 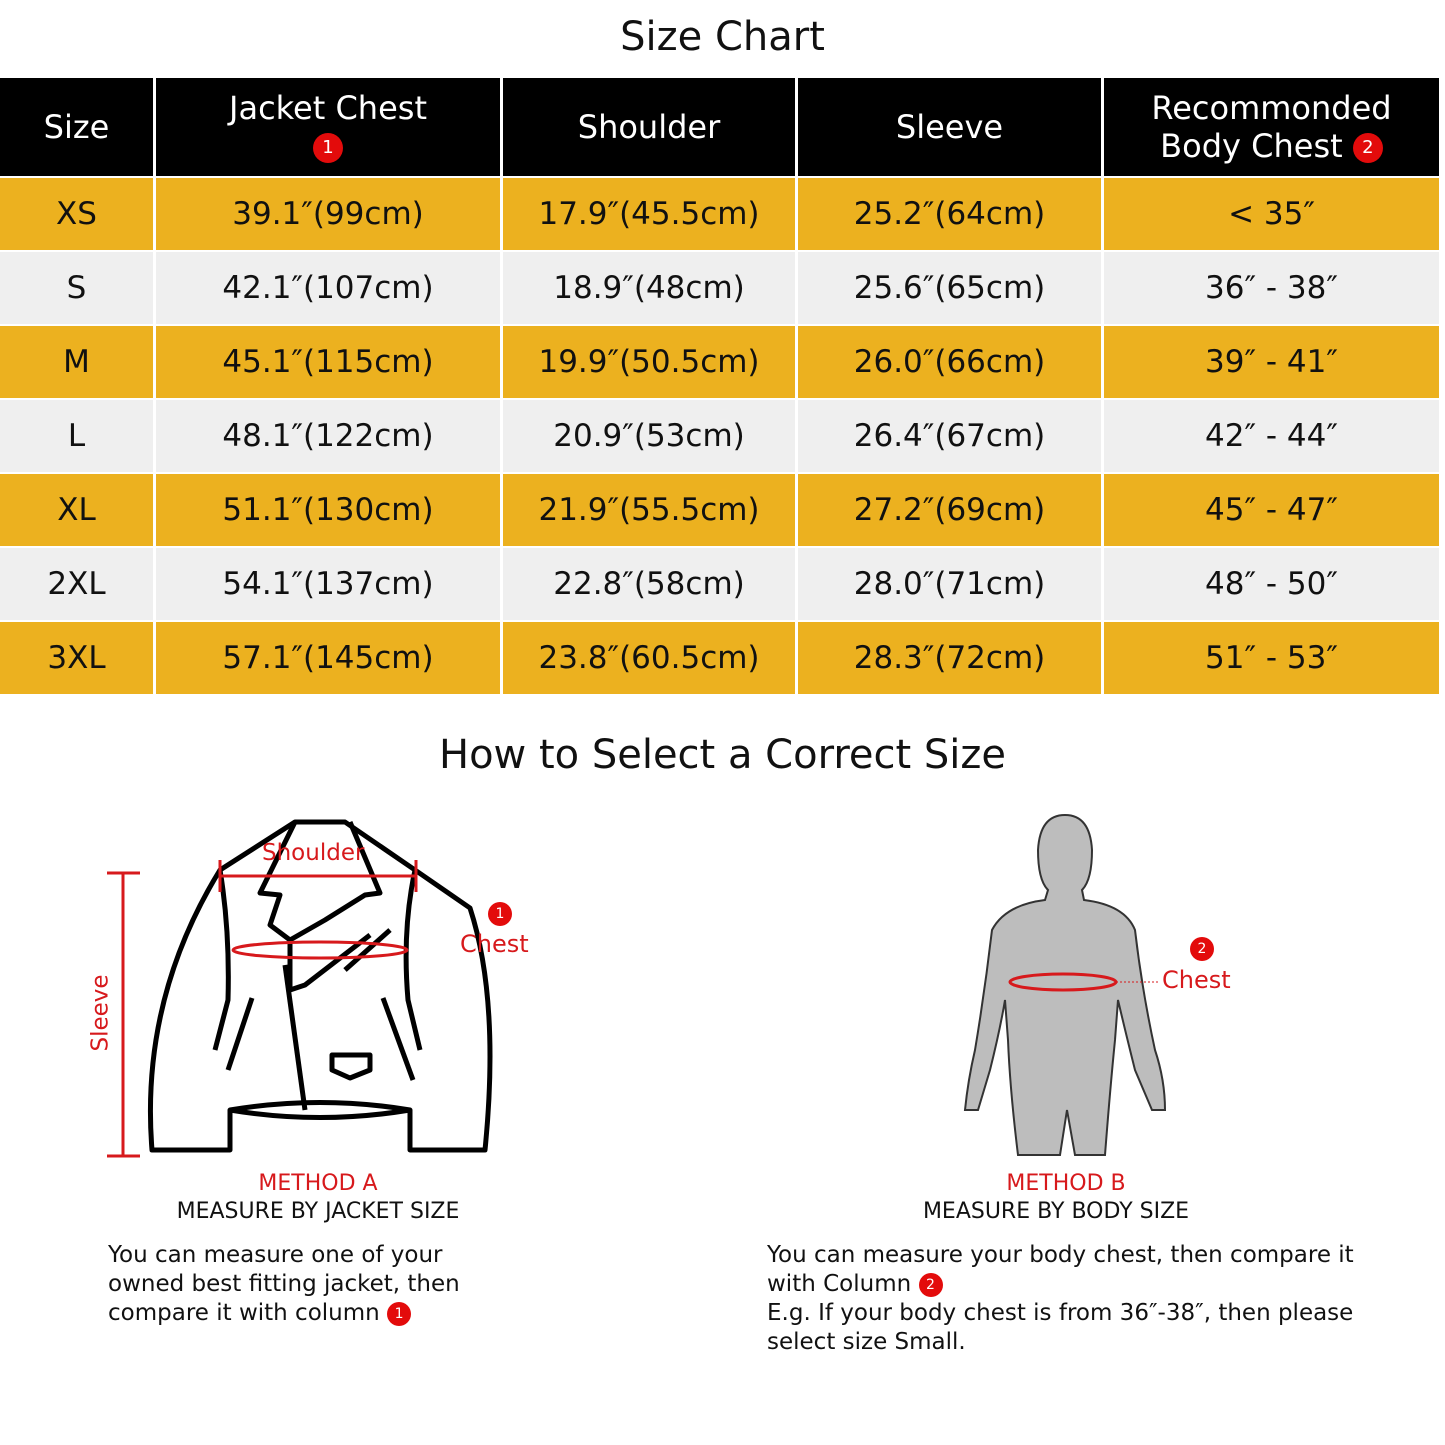 I want to click on cell-shoulder: 22.8″(58cm), so click(x=649, y=584).